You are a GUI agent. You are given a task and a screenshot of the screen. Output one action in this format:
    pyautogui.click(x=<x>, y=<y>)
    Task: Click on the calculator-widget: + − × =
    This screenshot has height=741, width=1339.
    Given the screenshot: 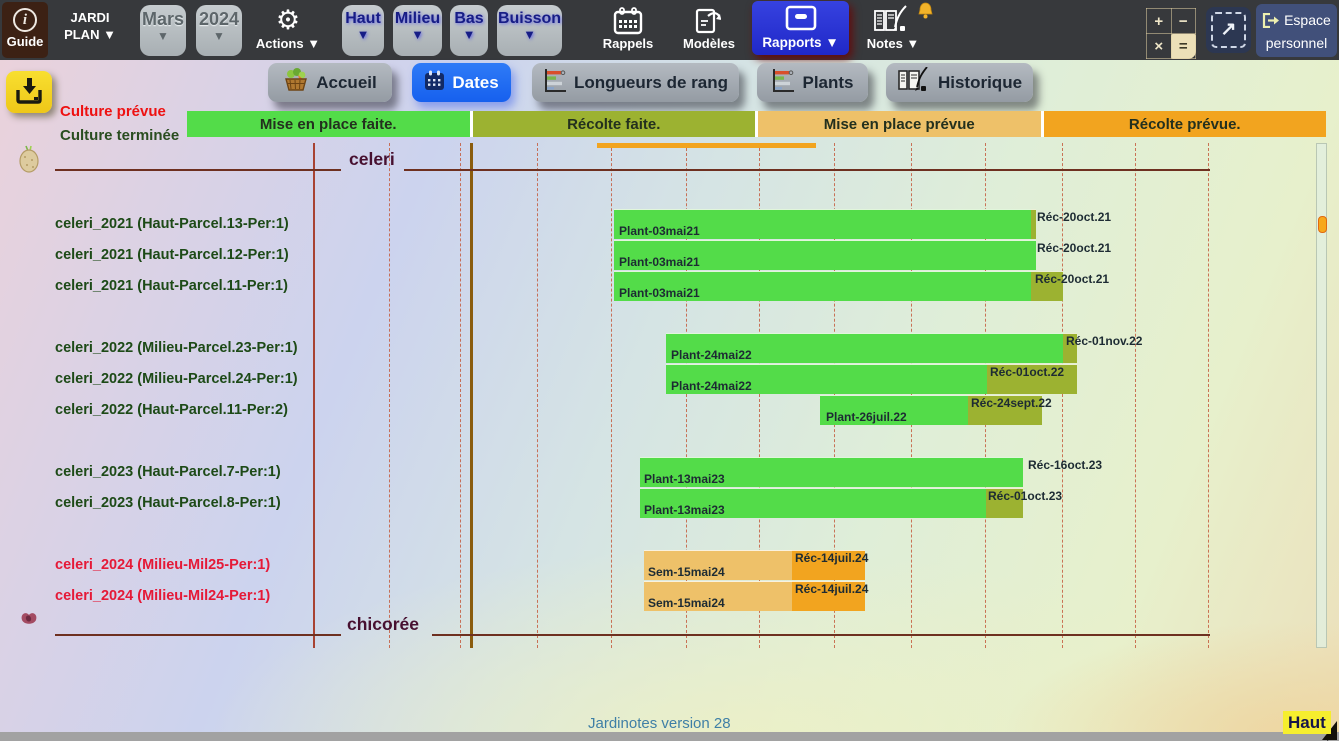 What is the action you would take?
    pyautogui.click(x=1171, y=33)
    